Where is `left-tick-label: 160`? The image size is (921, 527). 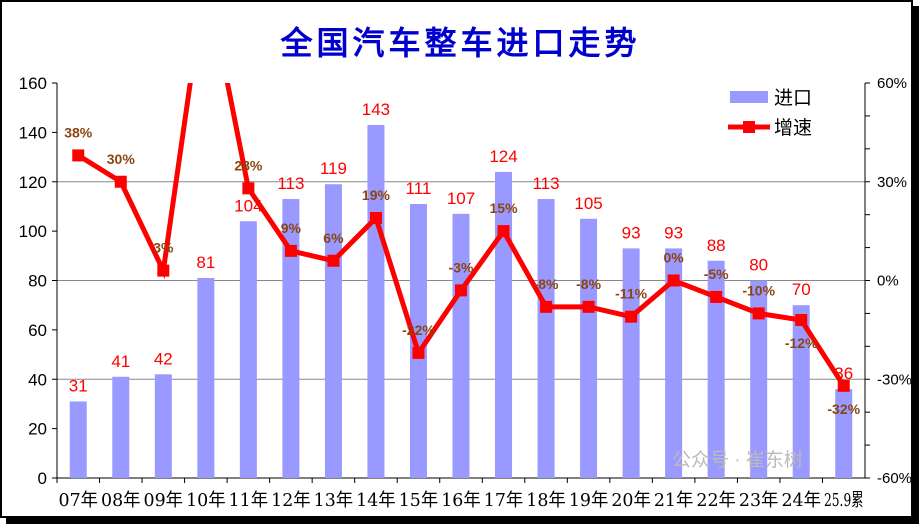 left-tick-label: 160 is located at coordinates (33, 83).